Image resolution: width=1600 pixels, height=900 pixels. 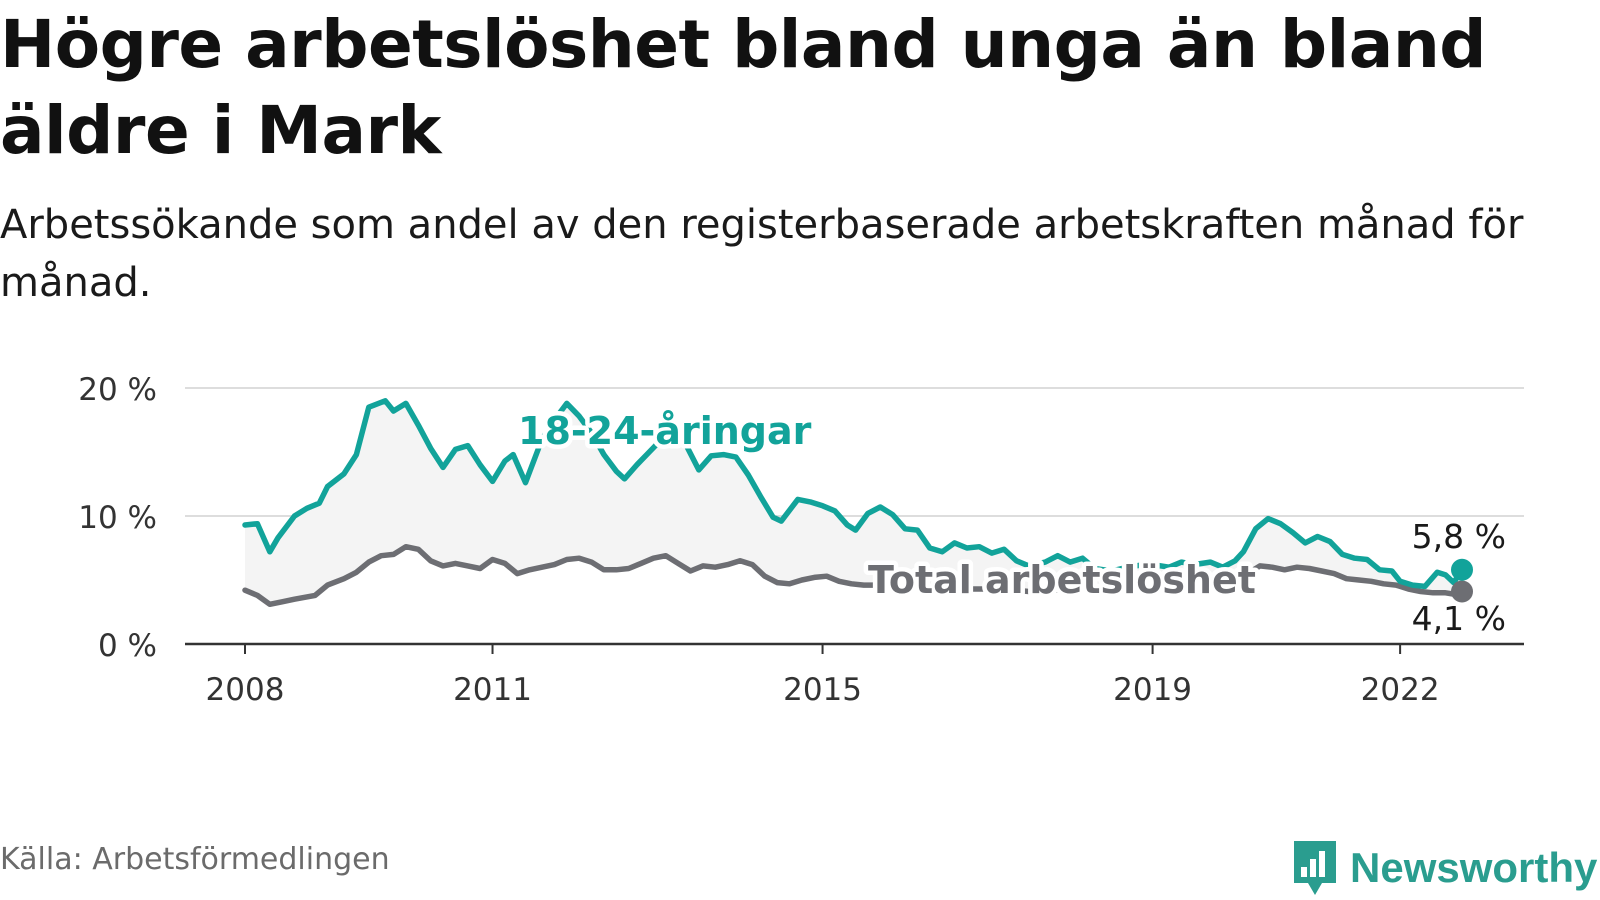 I want to click on bar-chart-logo-icon, so click(x=1315, y=868).